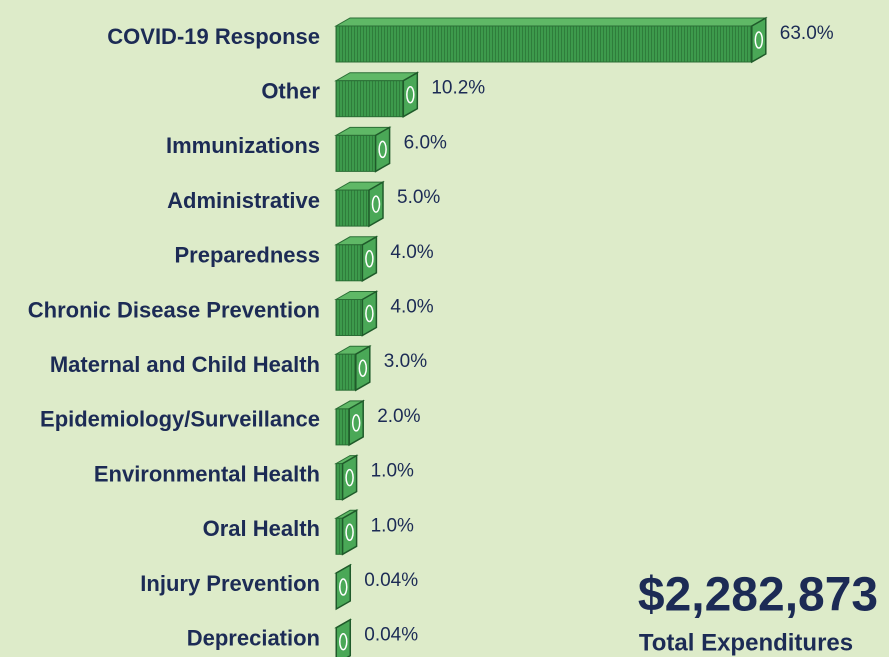 This screenshot has height=657, width=889. What do you see at coordinates (261, 528) in the screenshot?
I see `category-label: Oral Health` at bounding box center [261, 528].